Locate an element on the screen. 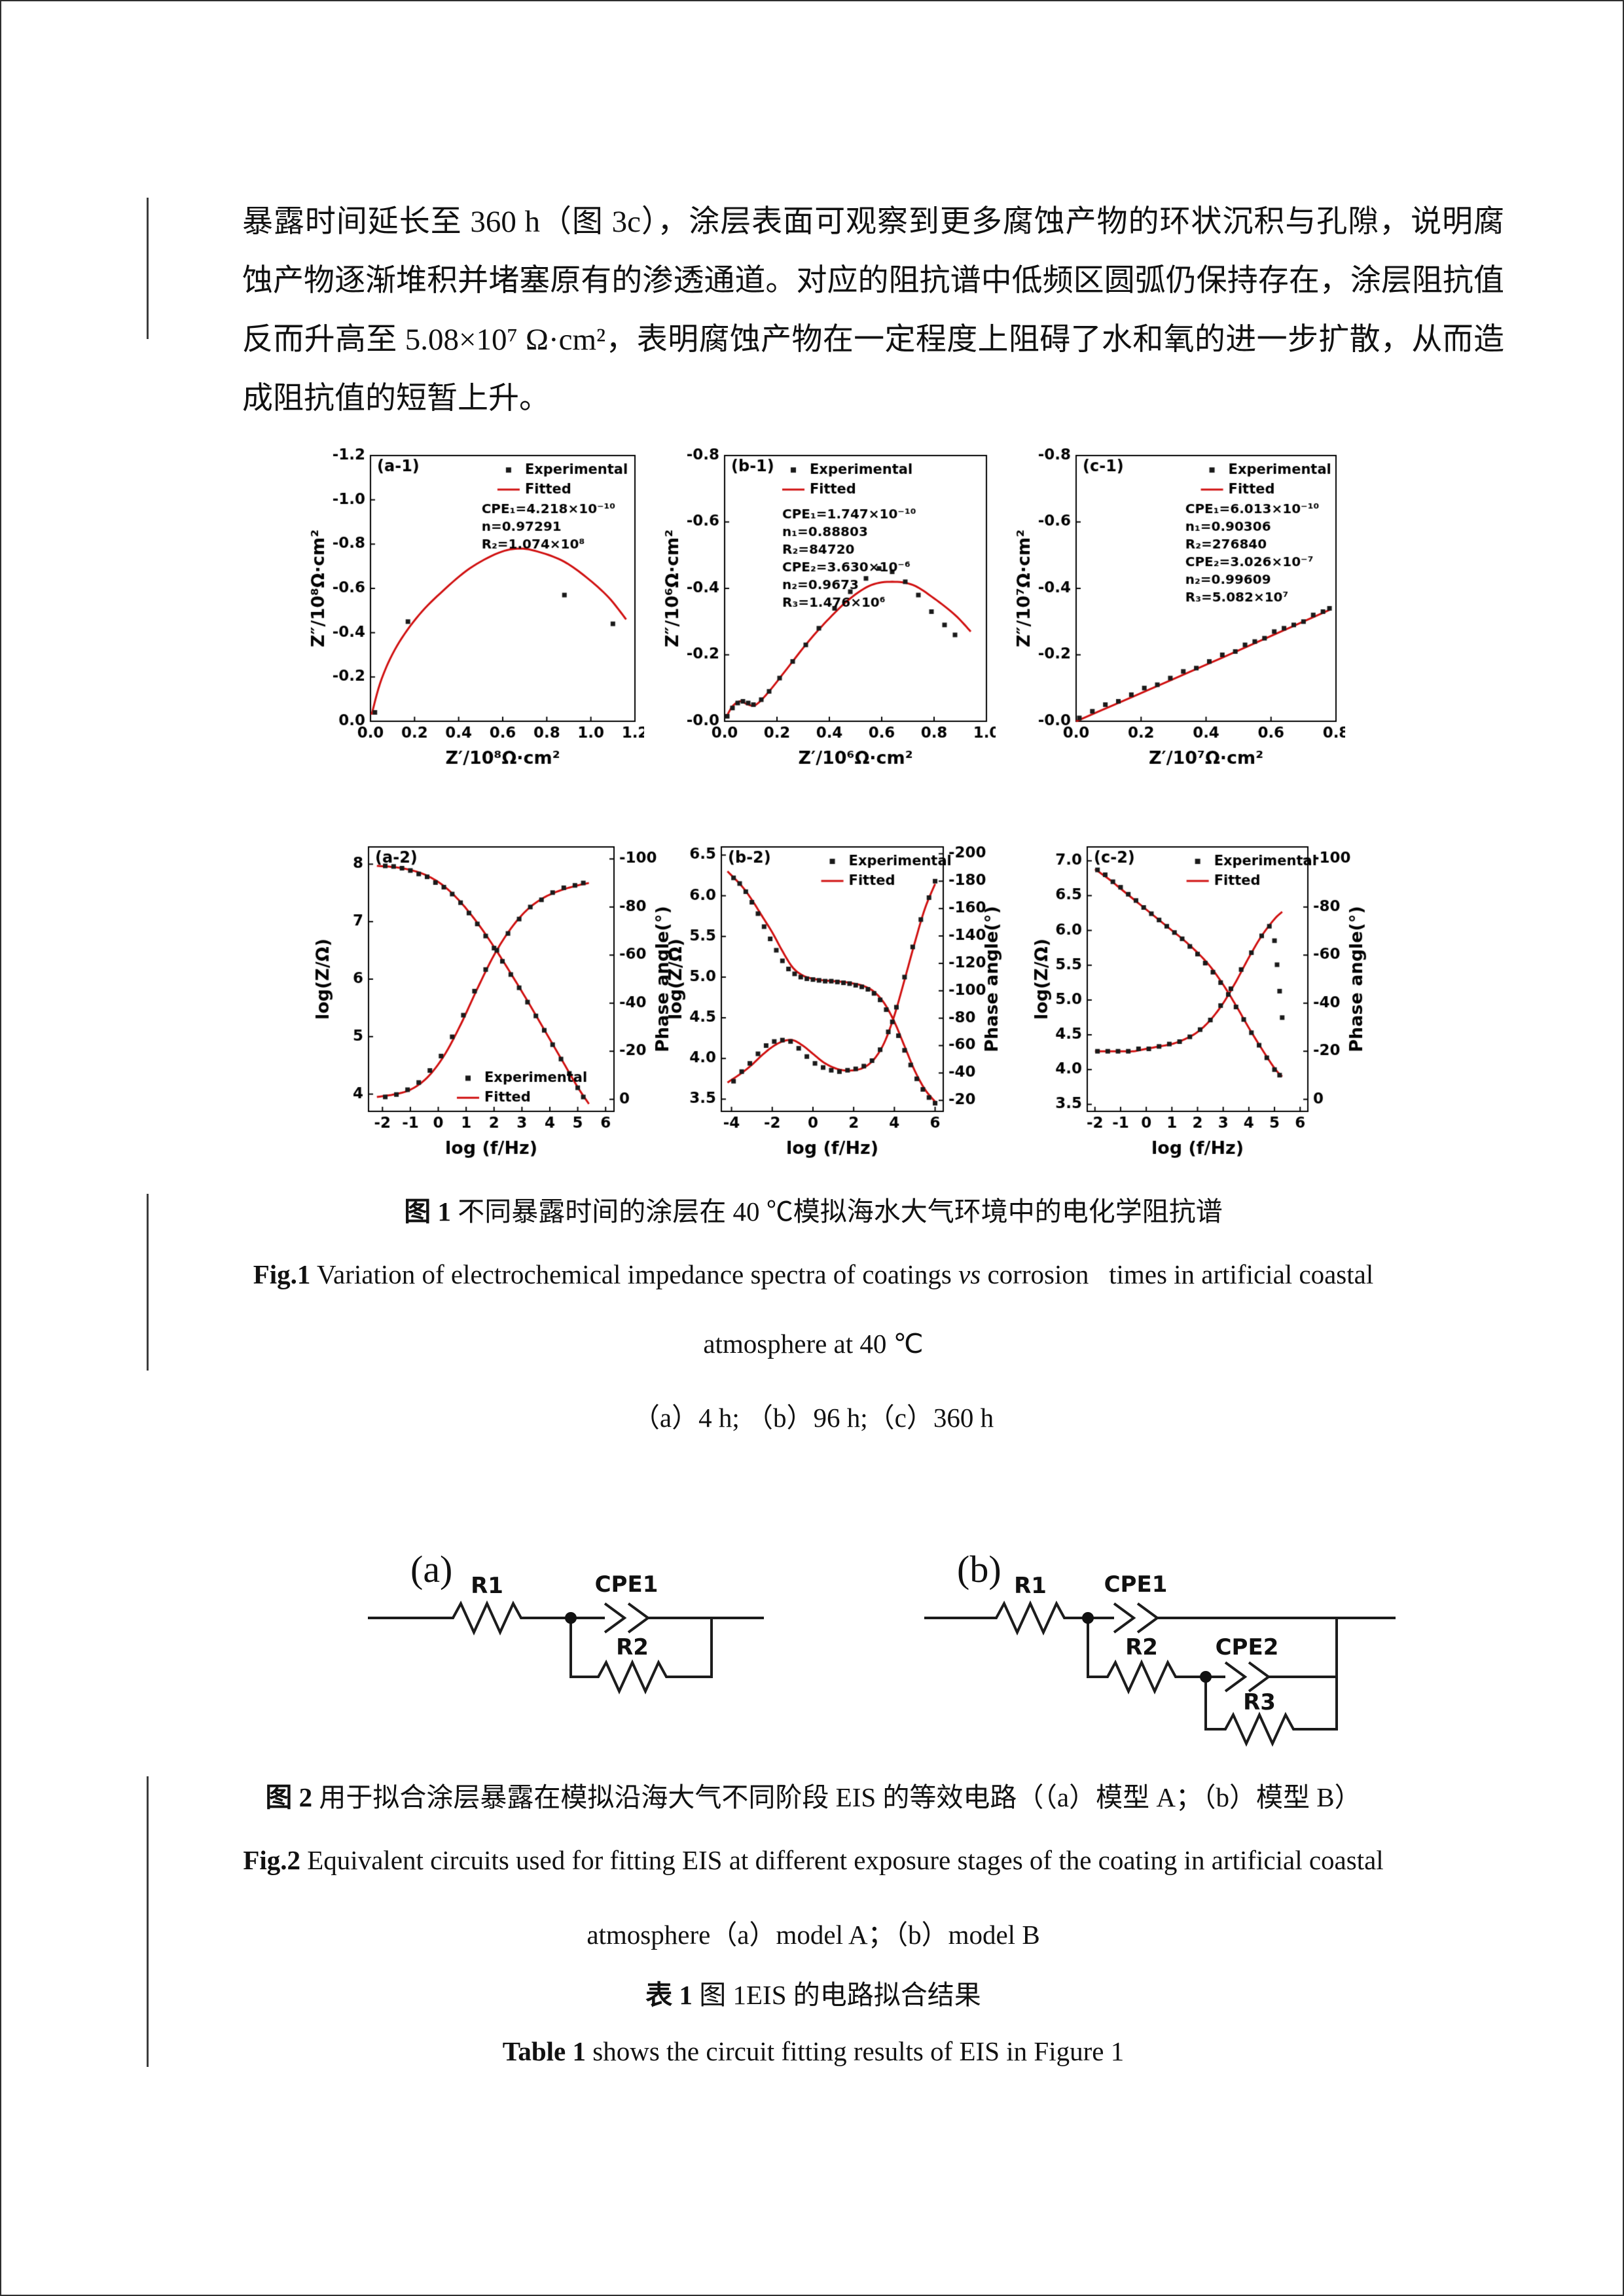  circuit-b-wiring is located at coordinates (1160, 1618).